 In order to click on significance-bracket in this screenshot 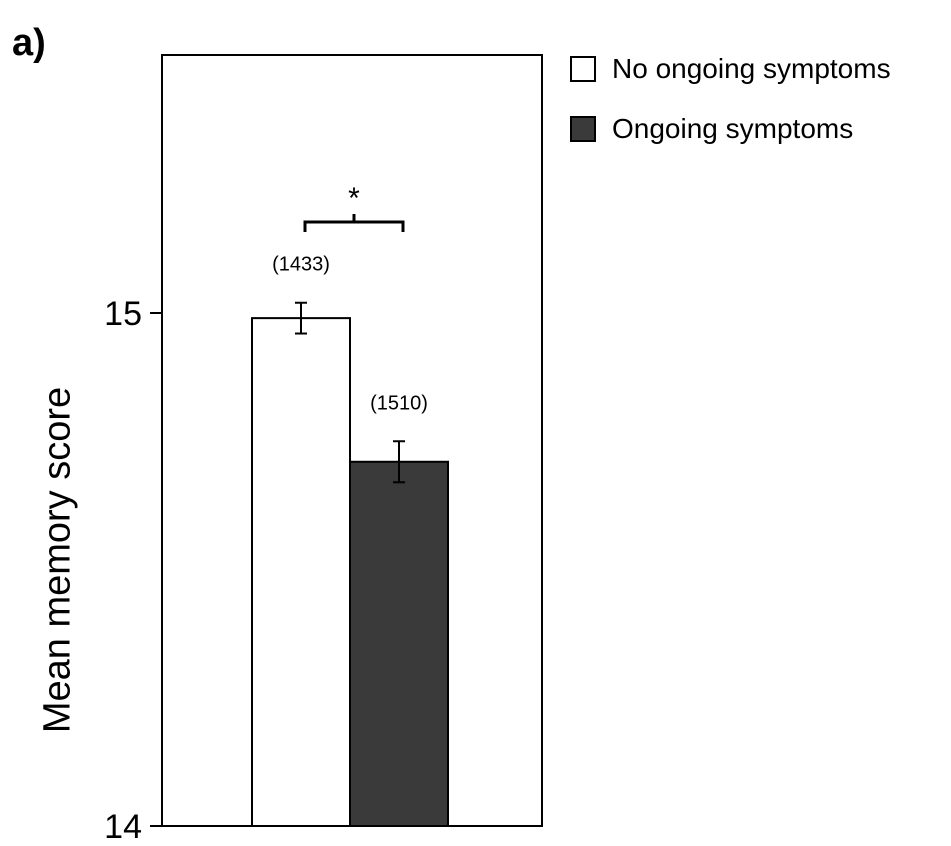, I will do `click(354, 223)`.